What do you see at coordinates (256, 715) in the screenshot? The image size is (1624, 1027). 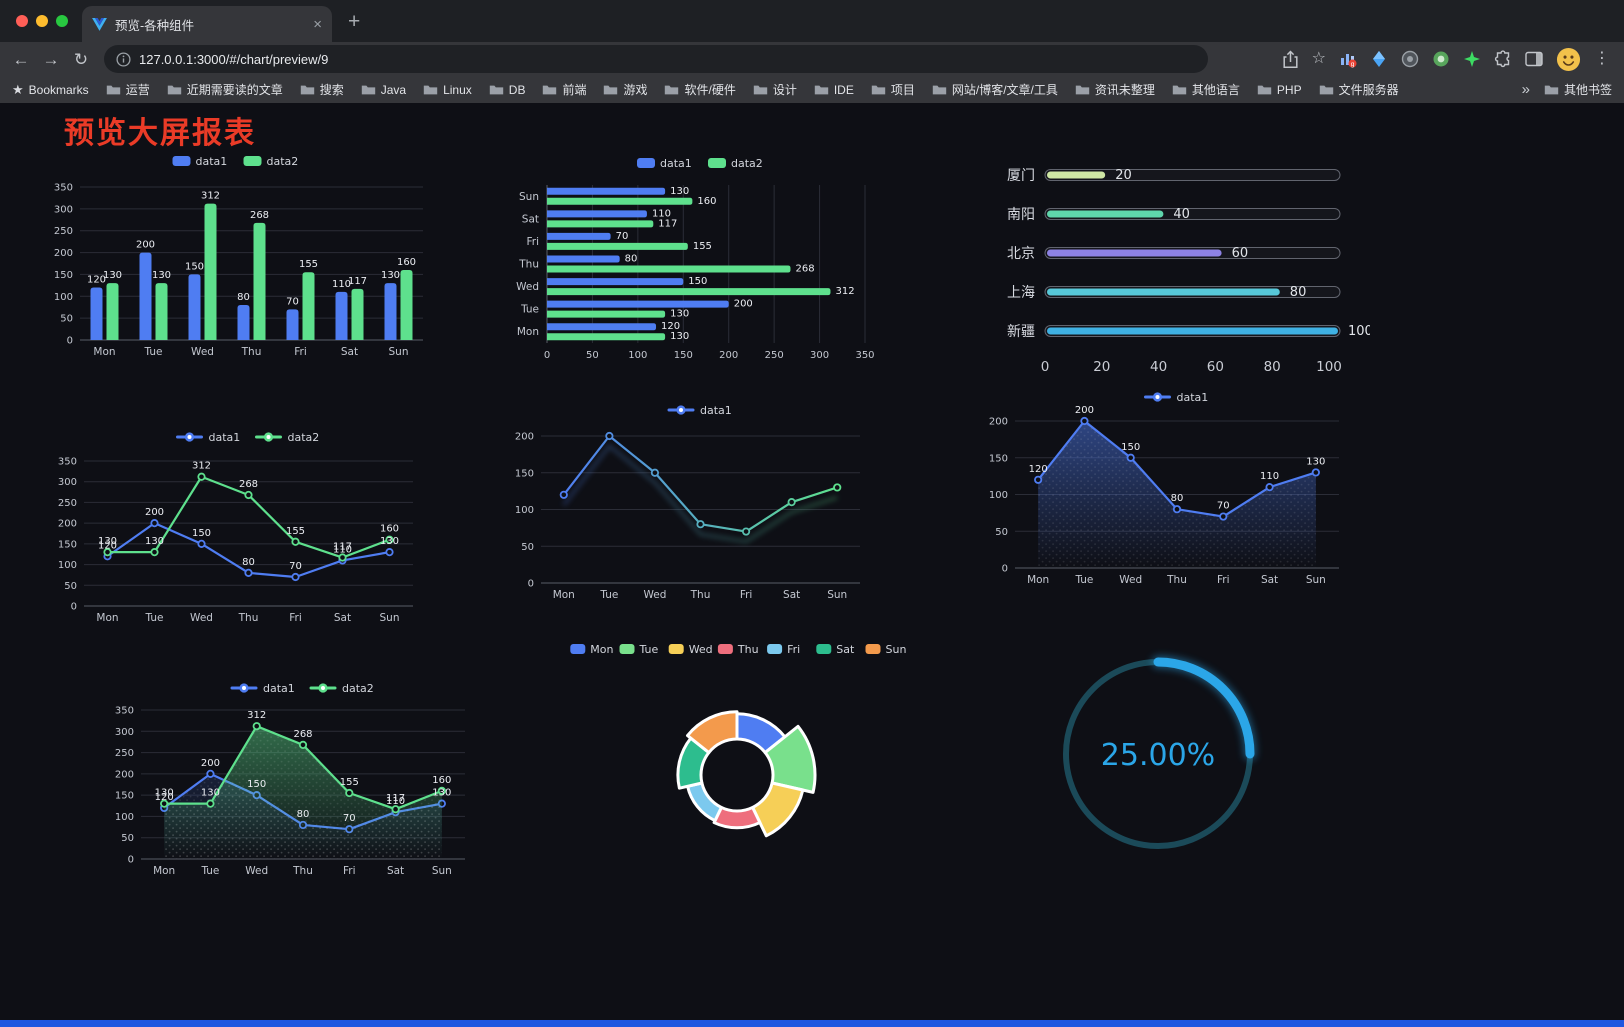 I see `svg-text: 312` at bounding box center [256, 715].